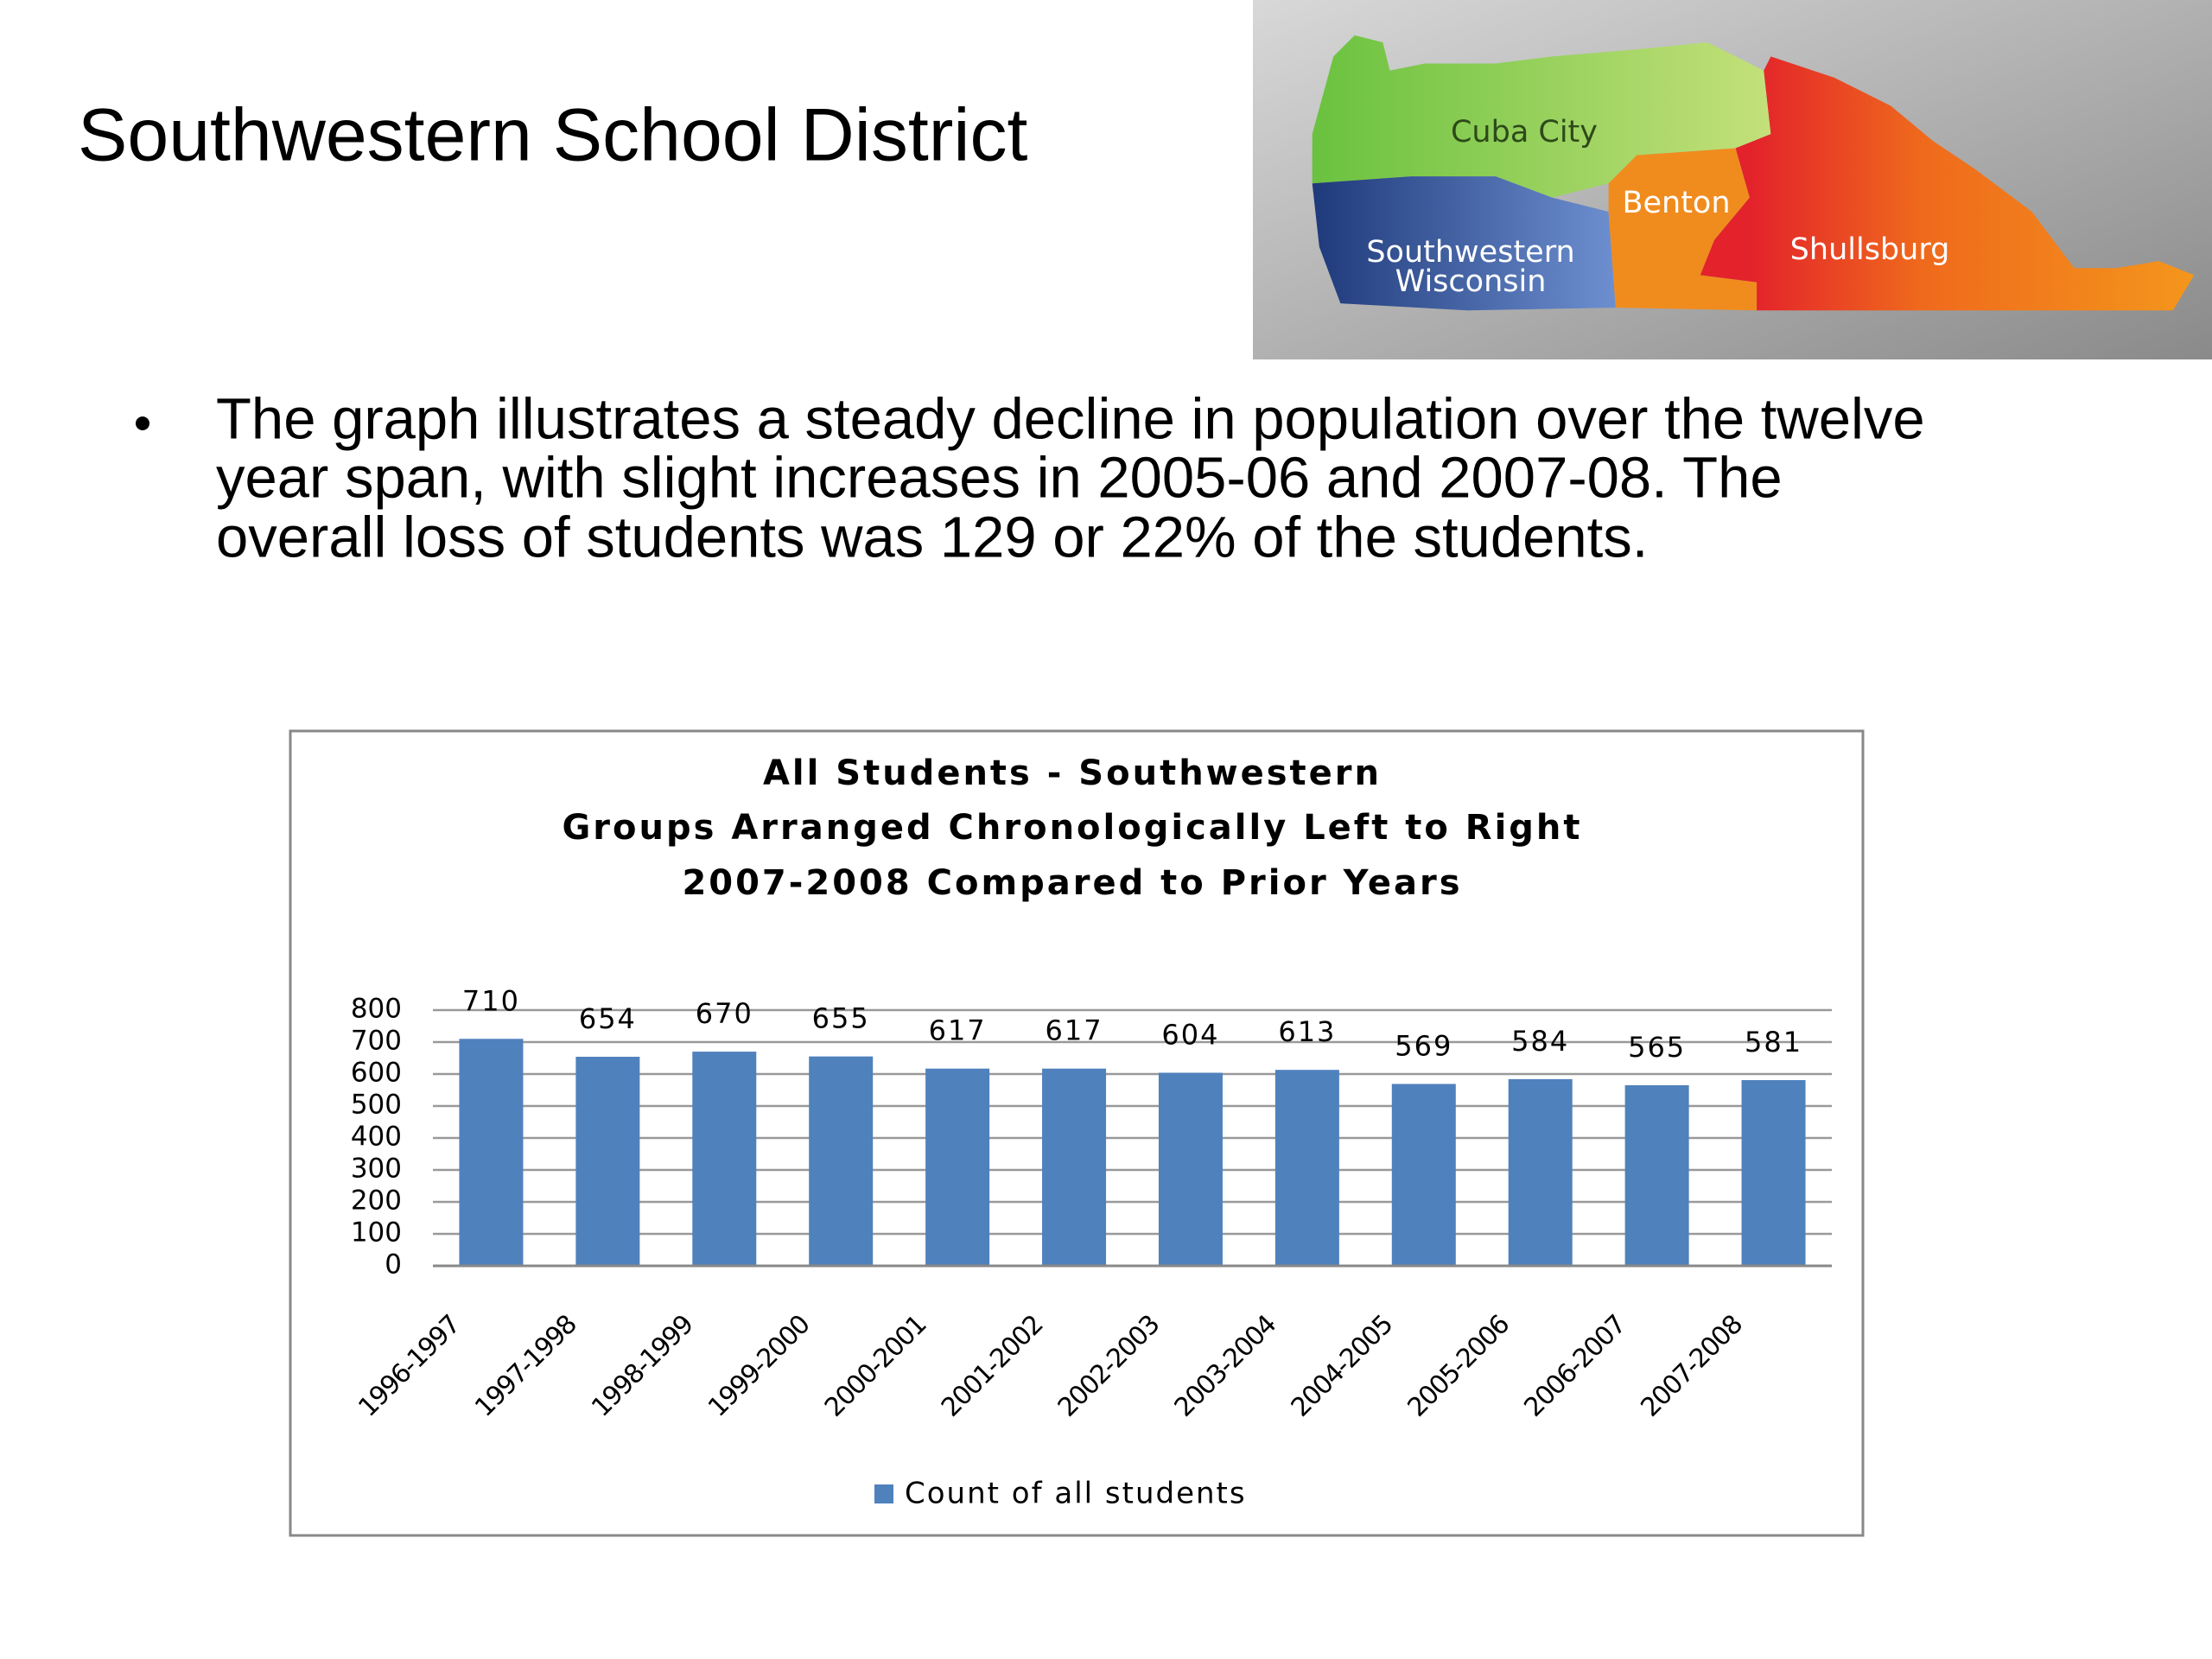  Describe the element at coordinates (376, 1137) in the screenshot. I see `y-tick-label: 400` at that location.